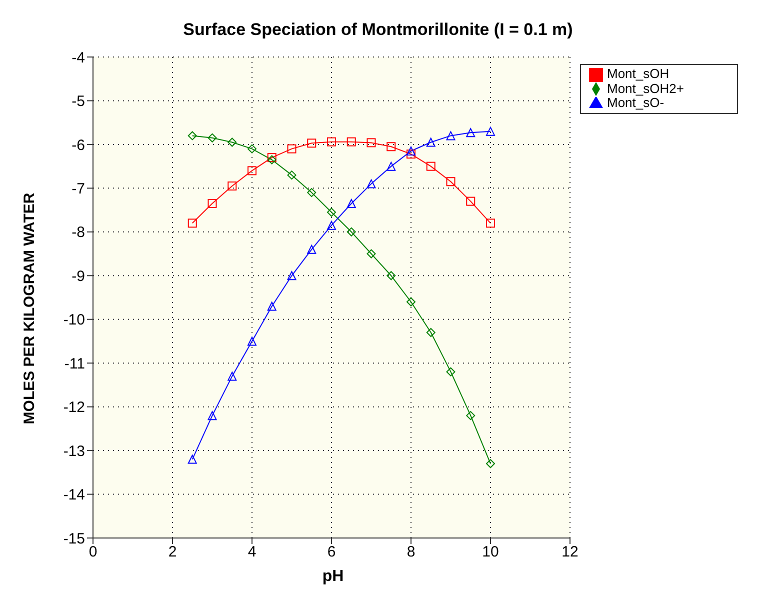 The width and height of the screenshot is (757, 606). Describe the element at coordinates (331, 552) in the screenshot. I see `x-tick-label: 6` at that location.